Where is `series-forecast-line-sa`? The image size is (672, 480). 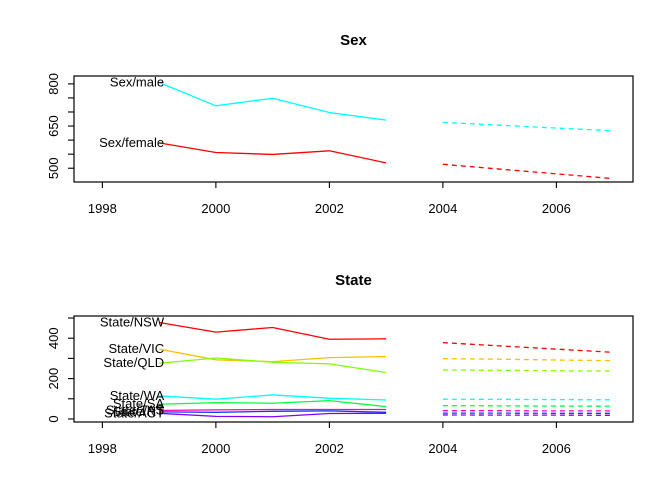 series-forecast-line-sa is located at coordinates (528, 405).